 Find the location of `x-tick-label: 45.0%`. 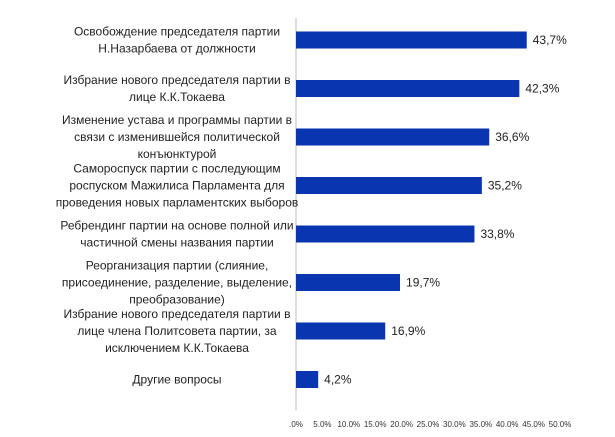

x-tick-label: 45.0% is located at coordinates (533, 424).